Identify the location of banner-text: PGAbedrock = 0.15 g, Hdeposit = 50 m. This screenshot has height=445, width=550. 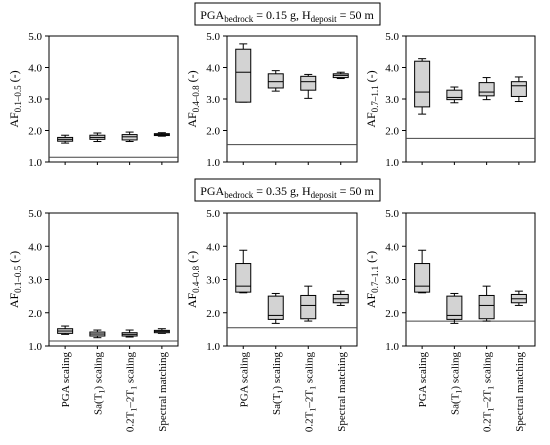
(287, 16).